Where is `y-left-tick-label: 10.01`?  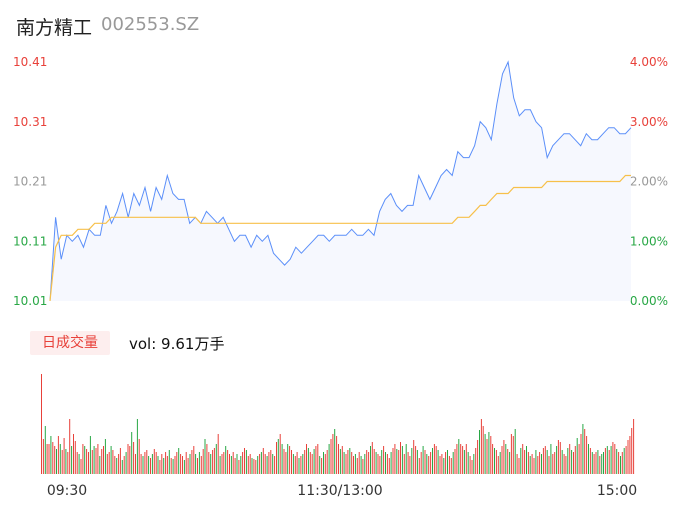 y-left-tick-label: 10.01 is located at coordinates (30, 301).